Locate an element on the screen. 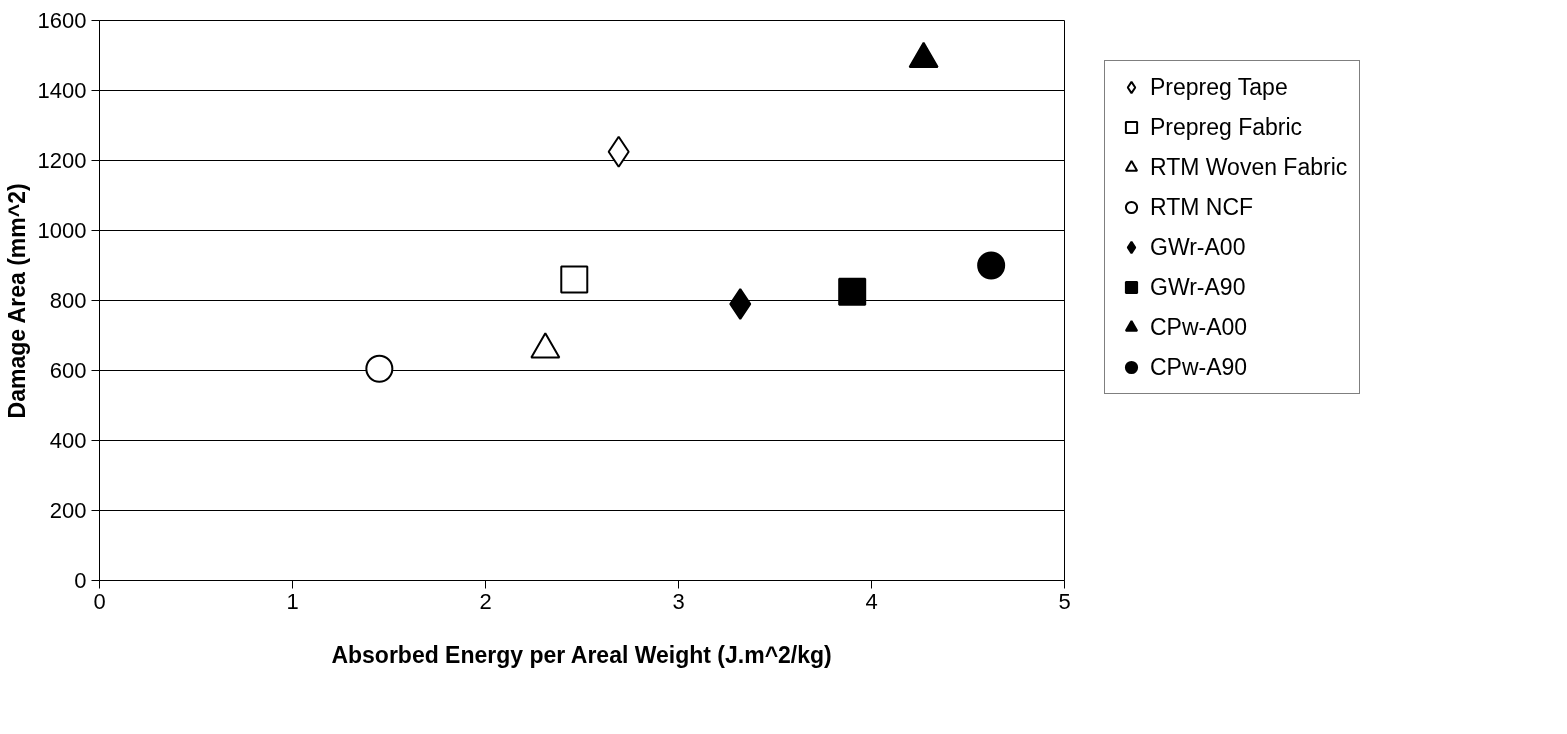  x-tick-label: 3 is located at coordinates (678, 601).